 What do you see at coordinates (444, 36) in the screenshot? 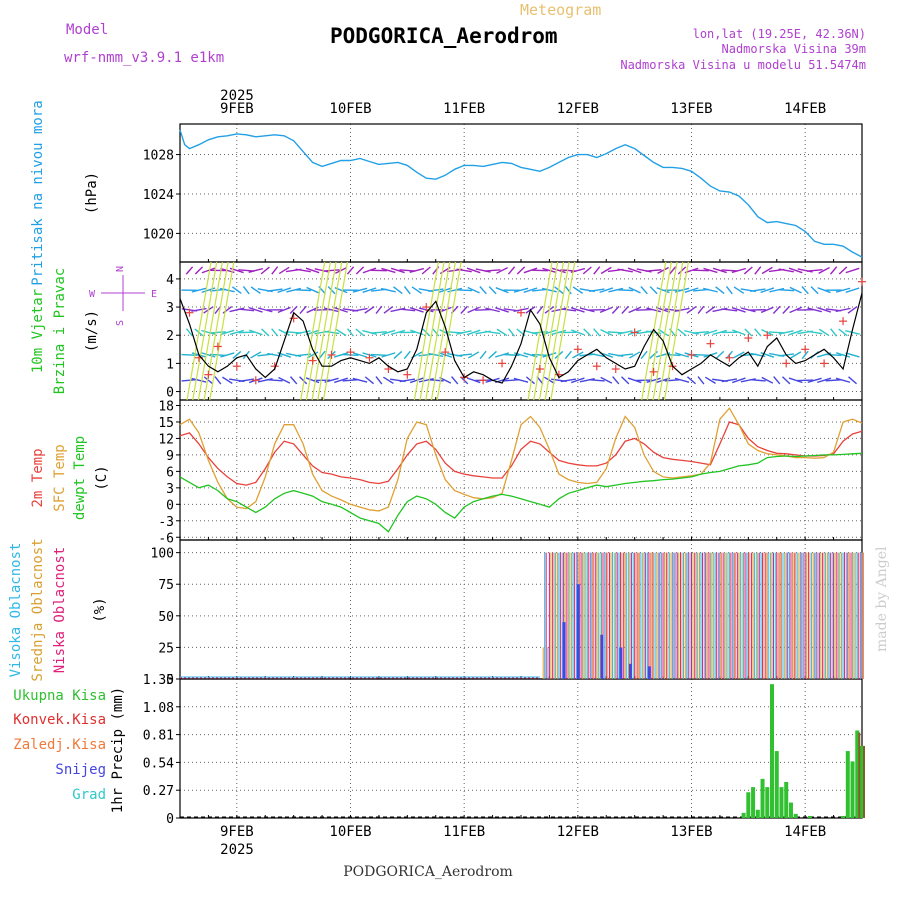
I see `station-title: PODGORICA_Aerodrom` at bounding box center [444, 36].